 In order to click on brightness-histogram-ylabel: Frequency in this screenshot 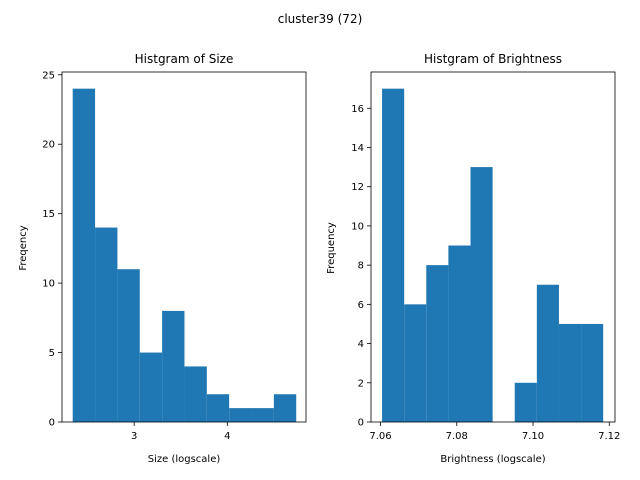, I will do `click(331, 248)`.